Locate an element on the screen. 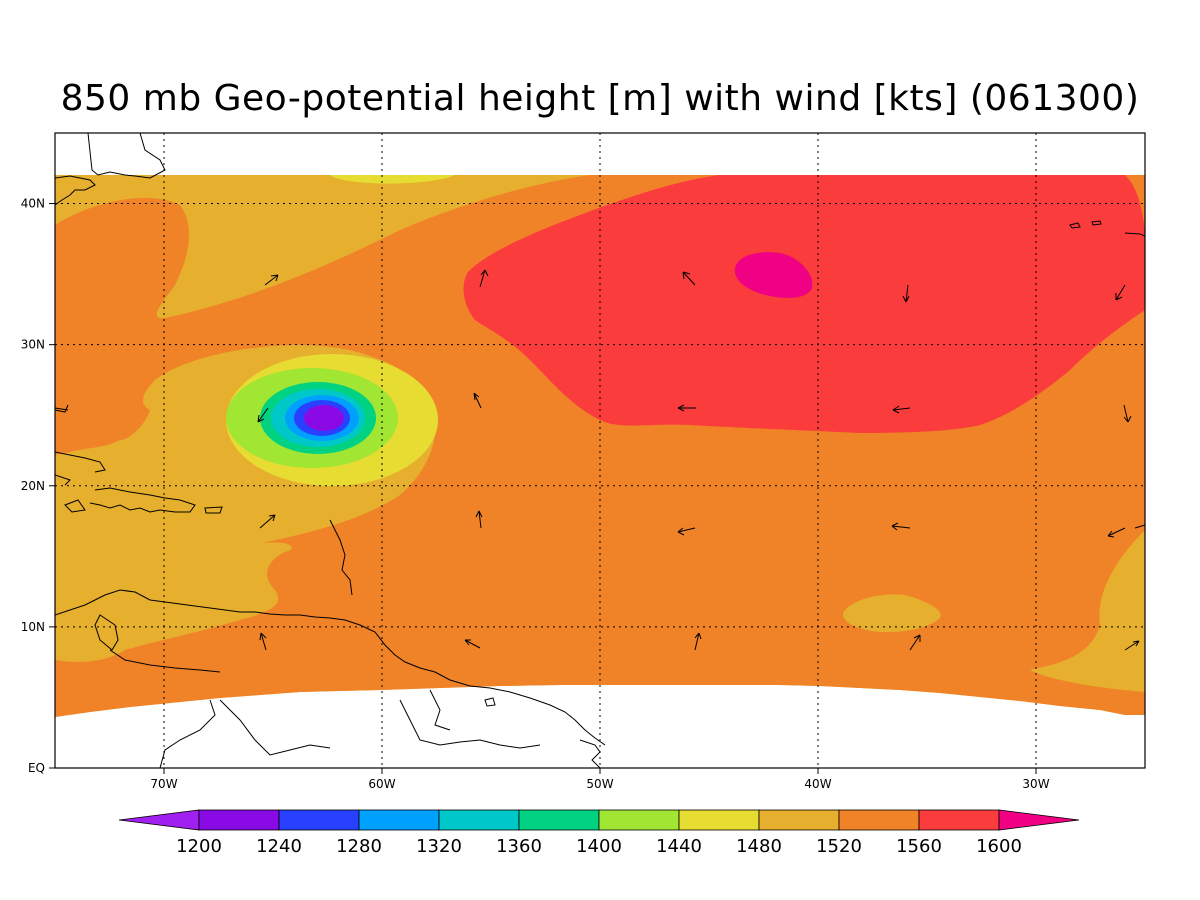 The width and height of the screenshot is (1200, 900). coast-island is located at coordinates (490, 702).